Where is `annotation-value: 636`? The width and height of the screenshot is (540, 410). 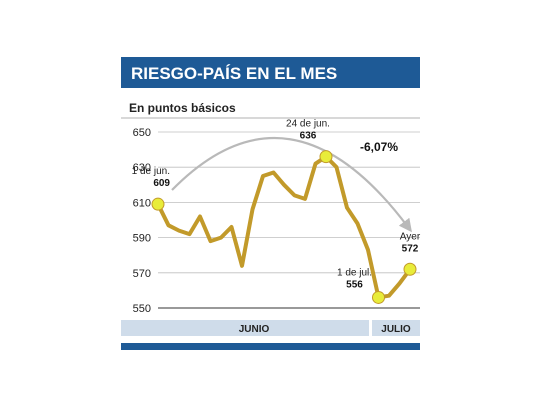
annotation-value: 636 is located at coordinates (308, 136).